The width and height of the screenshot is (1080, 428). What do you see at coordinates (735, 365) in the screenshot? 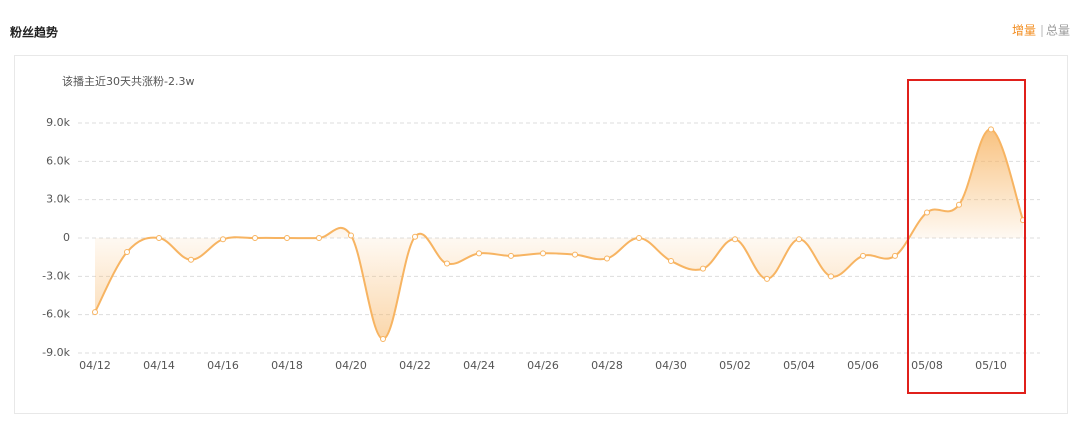
I see `x-tick-label: 05/02` at bounding box center [735, 365].